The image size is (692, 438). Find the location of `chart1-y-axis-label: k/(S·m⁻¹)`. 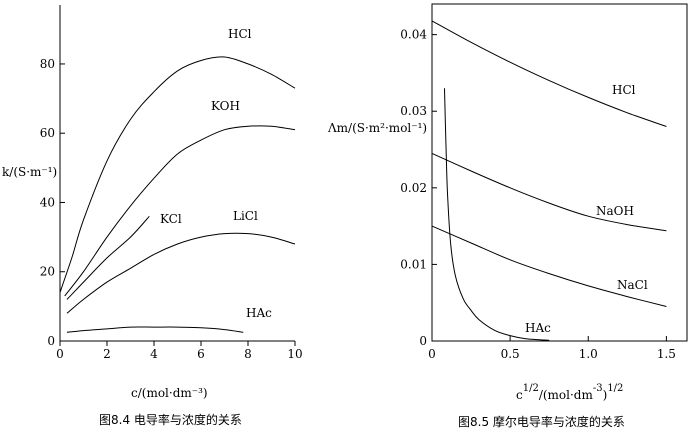

chart1-y-axis-label: k/(S·m⁻¹) is located at coordinates (29, 172).